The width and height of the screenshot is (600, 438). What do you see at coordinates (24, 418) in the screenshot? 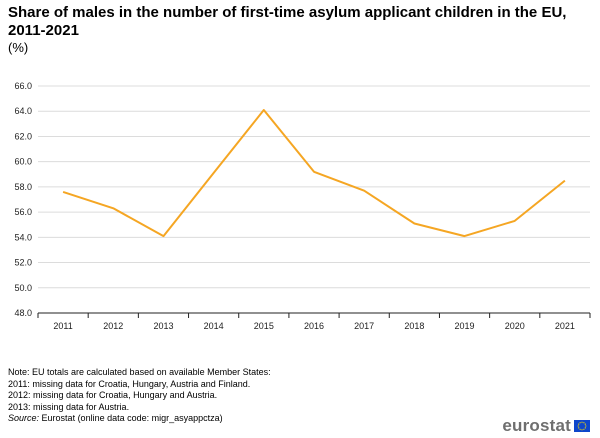
I see `source-label: Source:` at bounding box center [24, 418].